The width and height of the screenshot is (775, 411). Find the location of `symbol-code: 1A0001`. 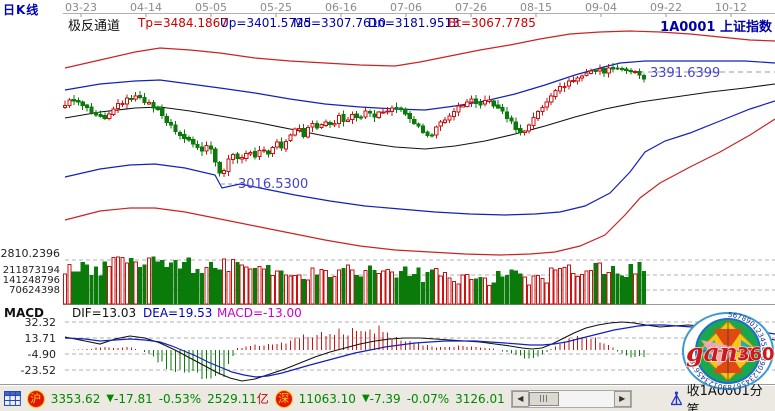

symbol-code: 1A0001 is located at coordinates (688, 27).